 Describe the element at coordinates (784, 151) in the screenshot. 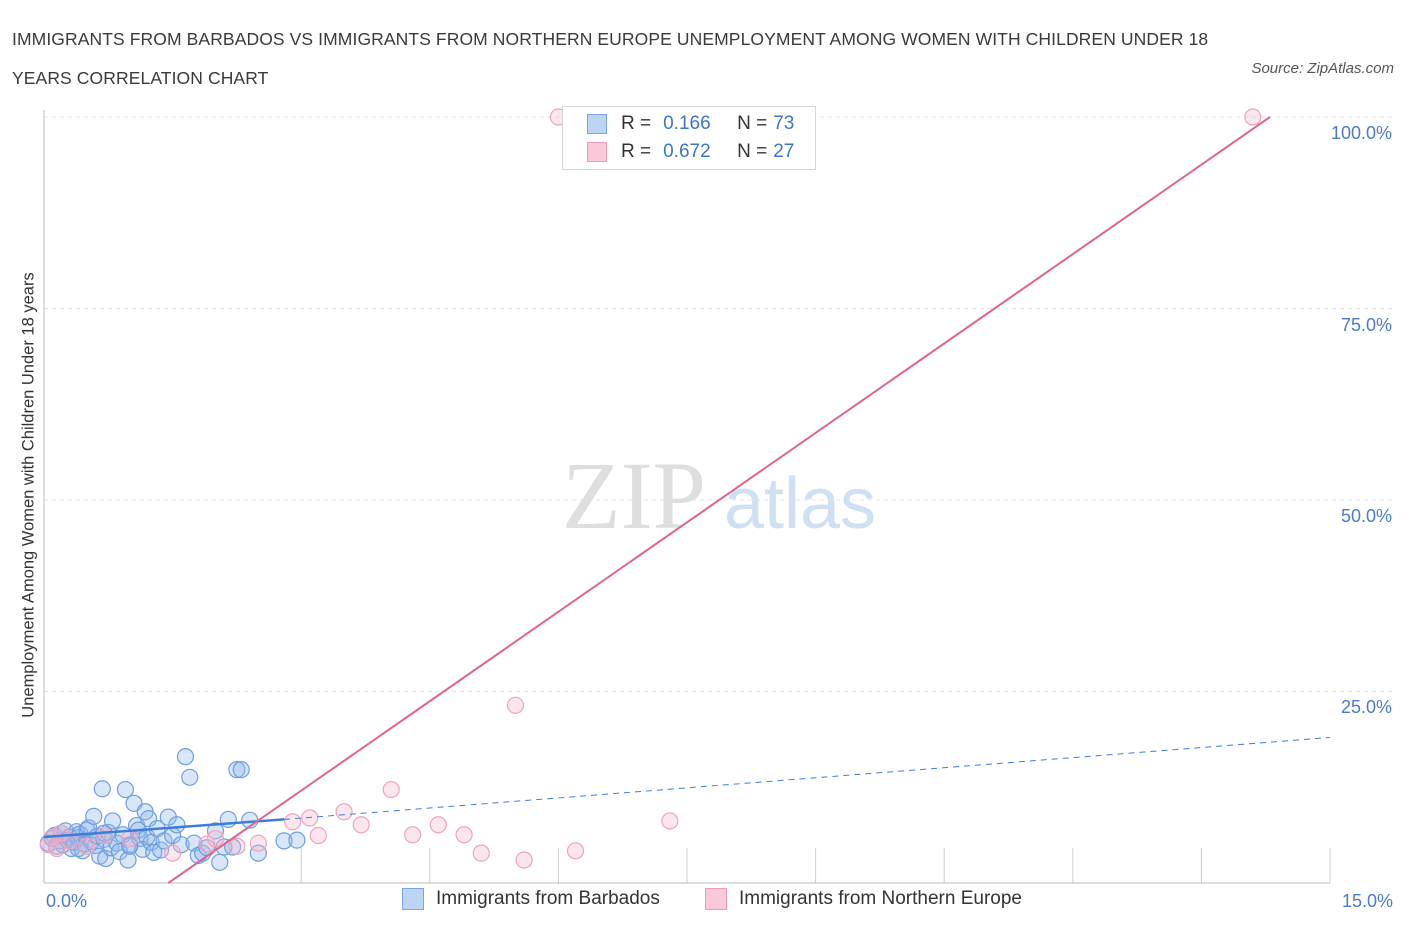

I see `northern-europe-n-value: 27` at that location.